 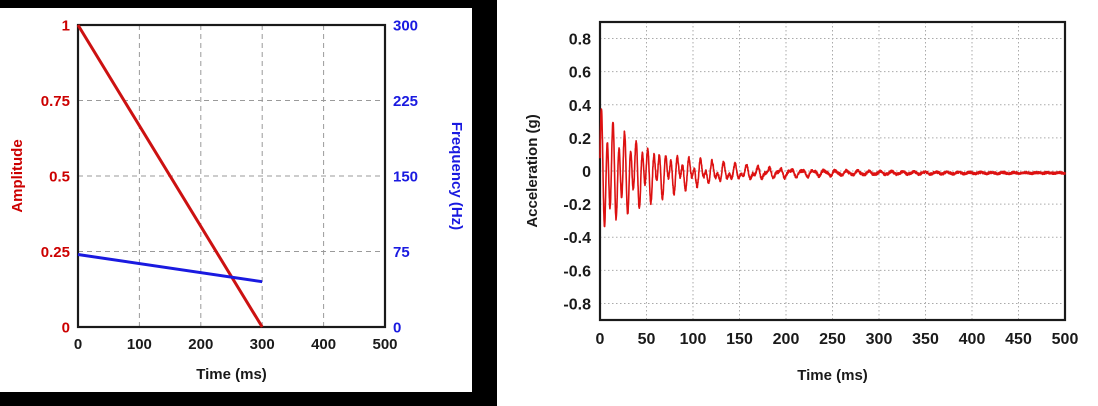 What do you see at coordinates (577, 205) in the screenshot?
I see `y-tick-label: -0.2` at bounding box center [577, 205].